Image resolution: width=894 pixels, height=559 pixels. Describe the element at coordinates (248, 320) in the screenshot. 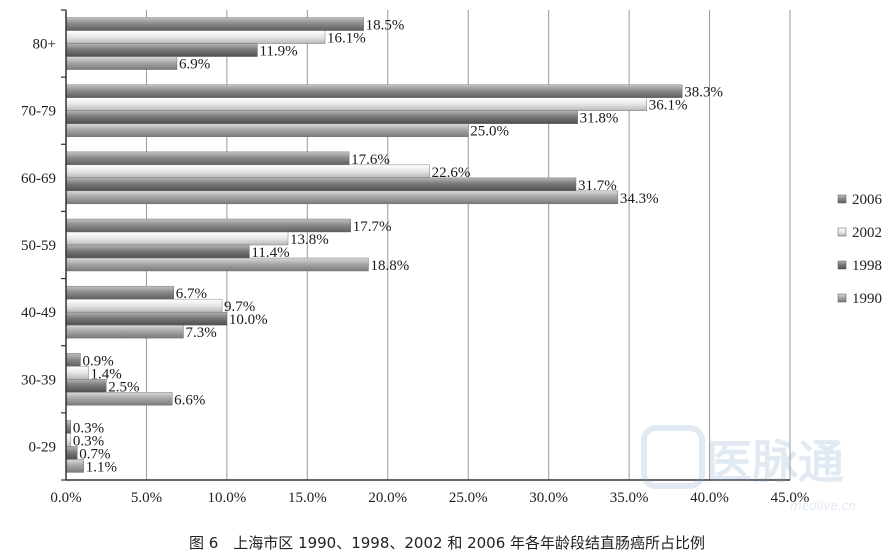

I see `data-label: 10.0%` at that location.